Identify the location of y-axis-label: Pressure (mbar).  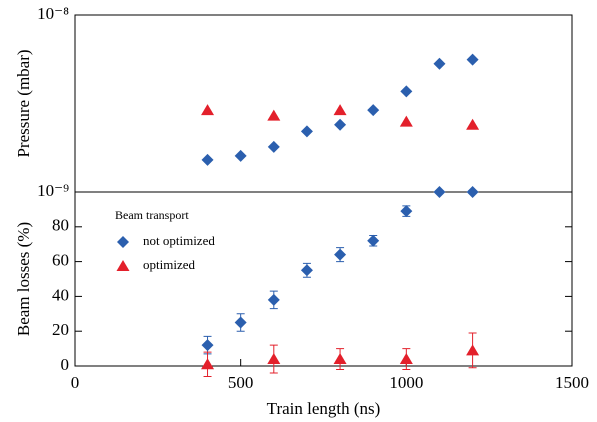
(23, 103).